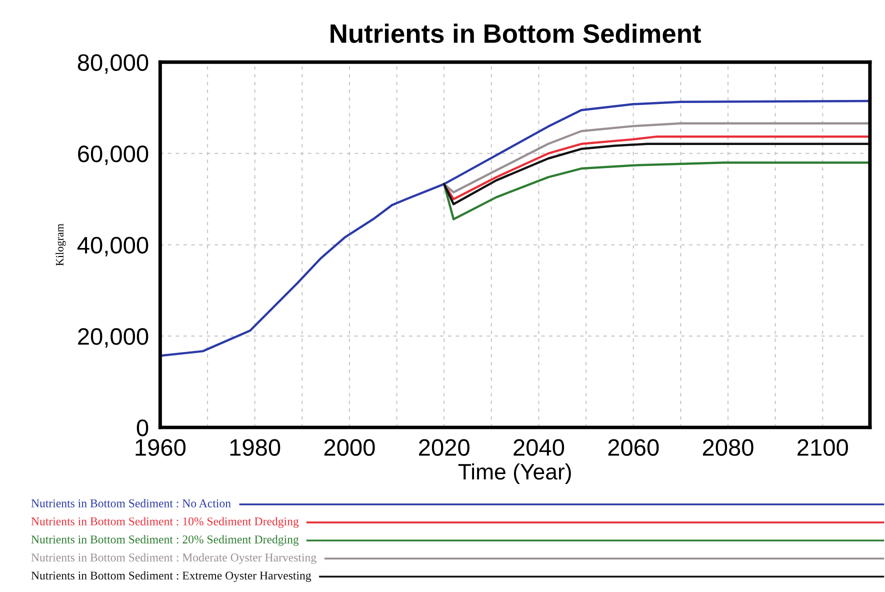  What do you see at coordinates (61, 245) in the screenshot?
I see `y-axis-title: Kilogram` at bounding box center [61, 245].